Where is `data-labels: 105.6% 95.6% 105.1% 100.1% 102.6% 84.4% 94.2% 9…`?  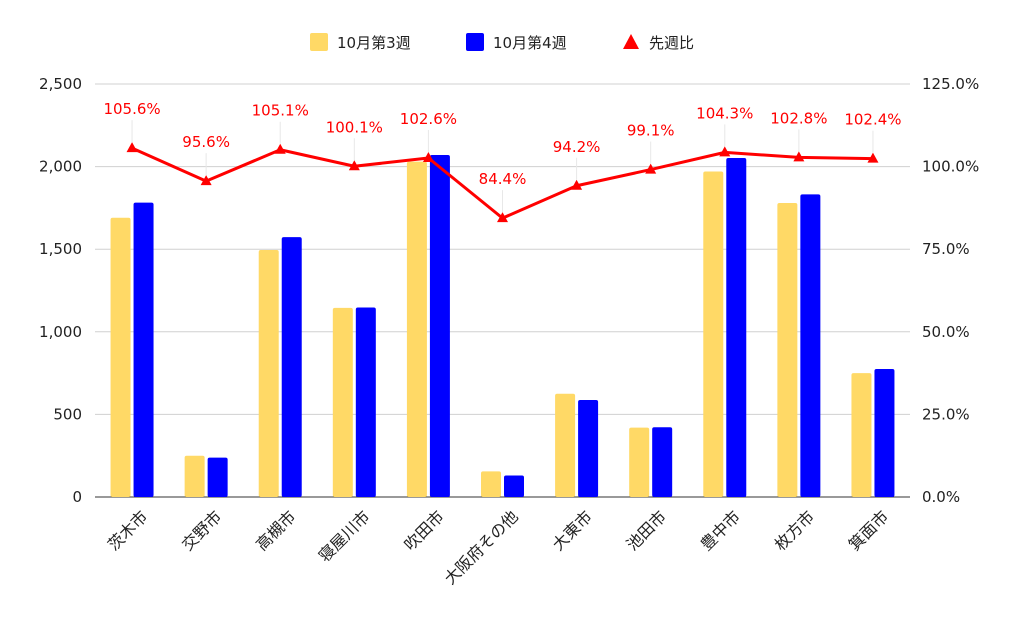 data-labels: 105.6% 95.6% 105.1% 100.1% 102.6% 84.4% 94.2% 9… is located at coordinates (502, 156).